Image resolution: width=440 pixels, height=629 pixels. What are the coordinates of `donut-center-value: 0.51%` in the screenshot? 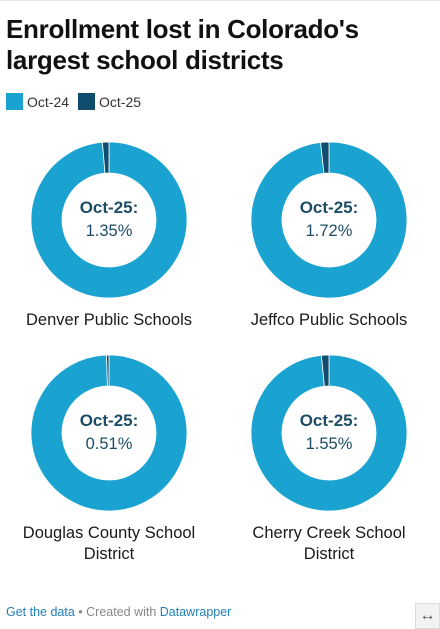 It's located at (109, 444).